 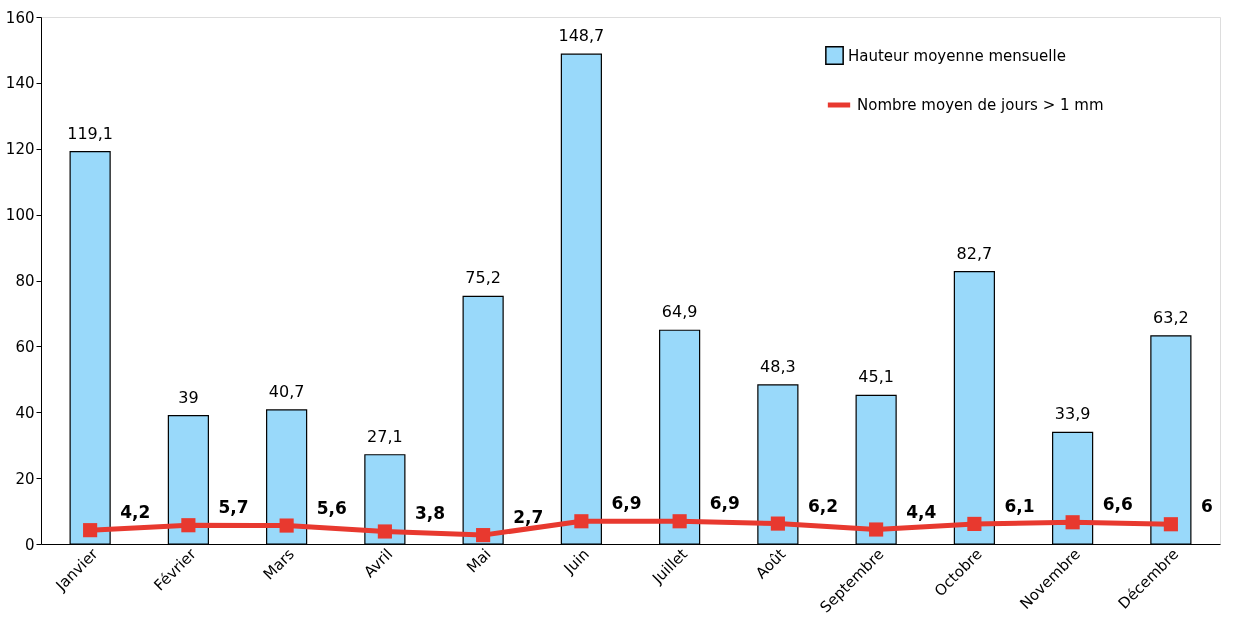 What do you see at coordinates (25, 281) in the screenshot?
I see `y-tick-label: 80` at bounding box center [25, 281].